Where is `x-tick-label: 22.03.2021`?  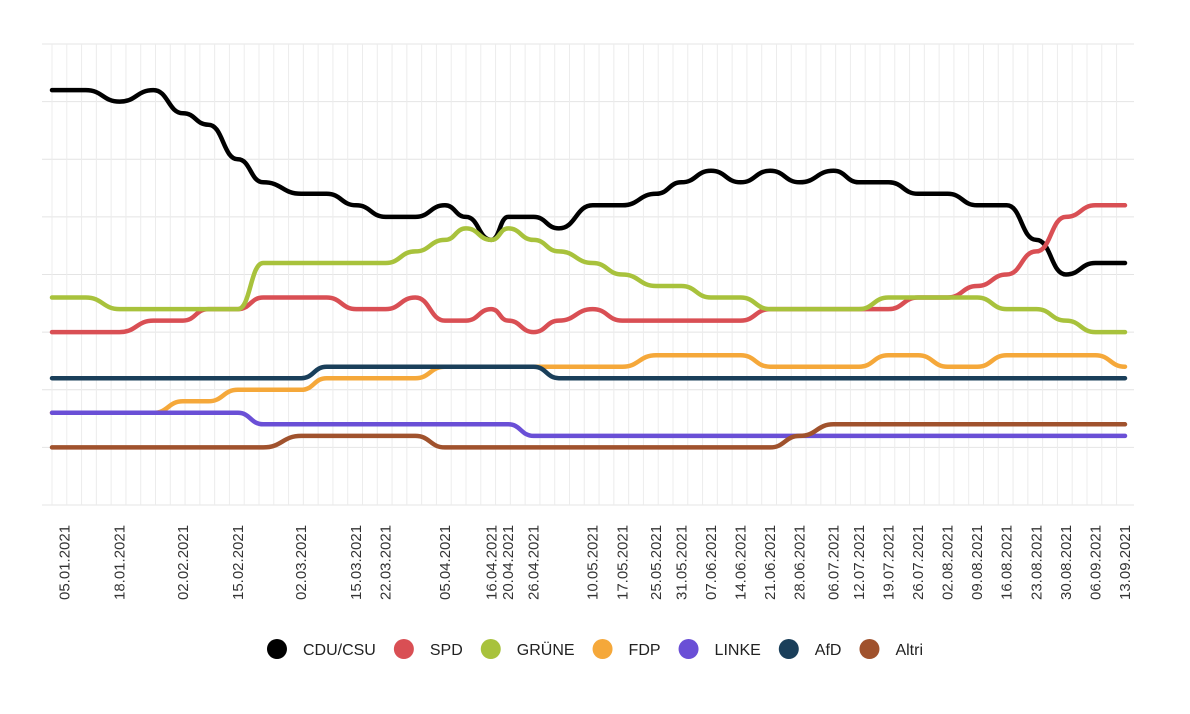 x-tick-label: 22.03.2021 is located at coordinates (386, 562).